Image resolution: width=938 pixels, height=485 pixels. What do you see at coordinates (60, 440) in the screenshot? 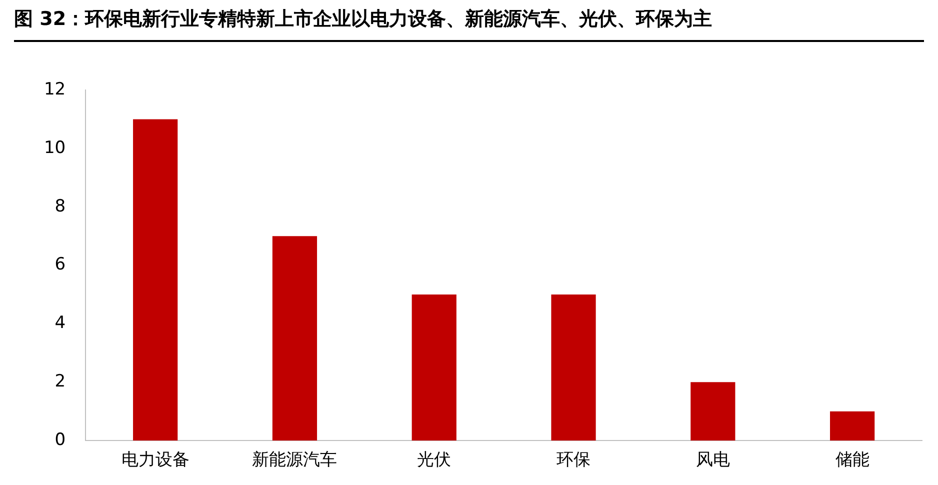
I see `y-tick-label: 0` at bounding box center [60, 440].